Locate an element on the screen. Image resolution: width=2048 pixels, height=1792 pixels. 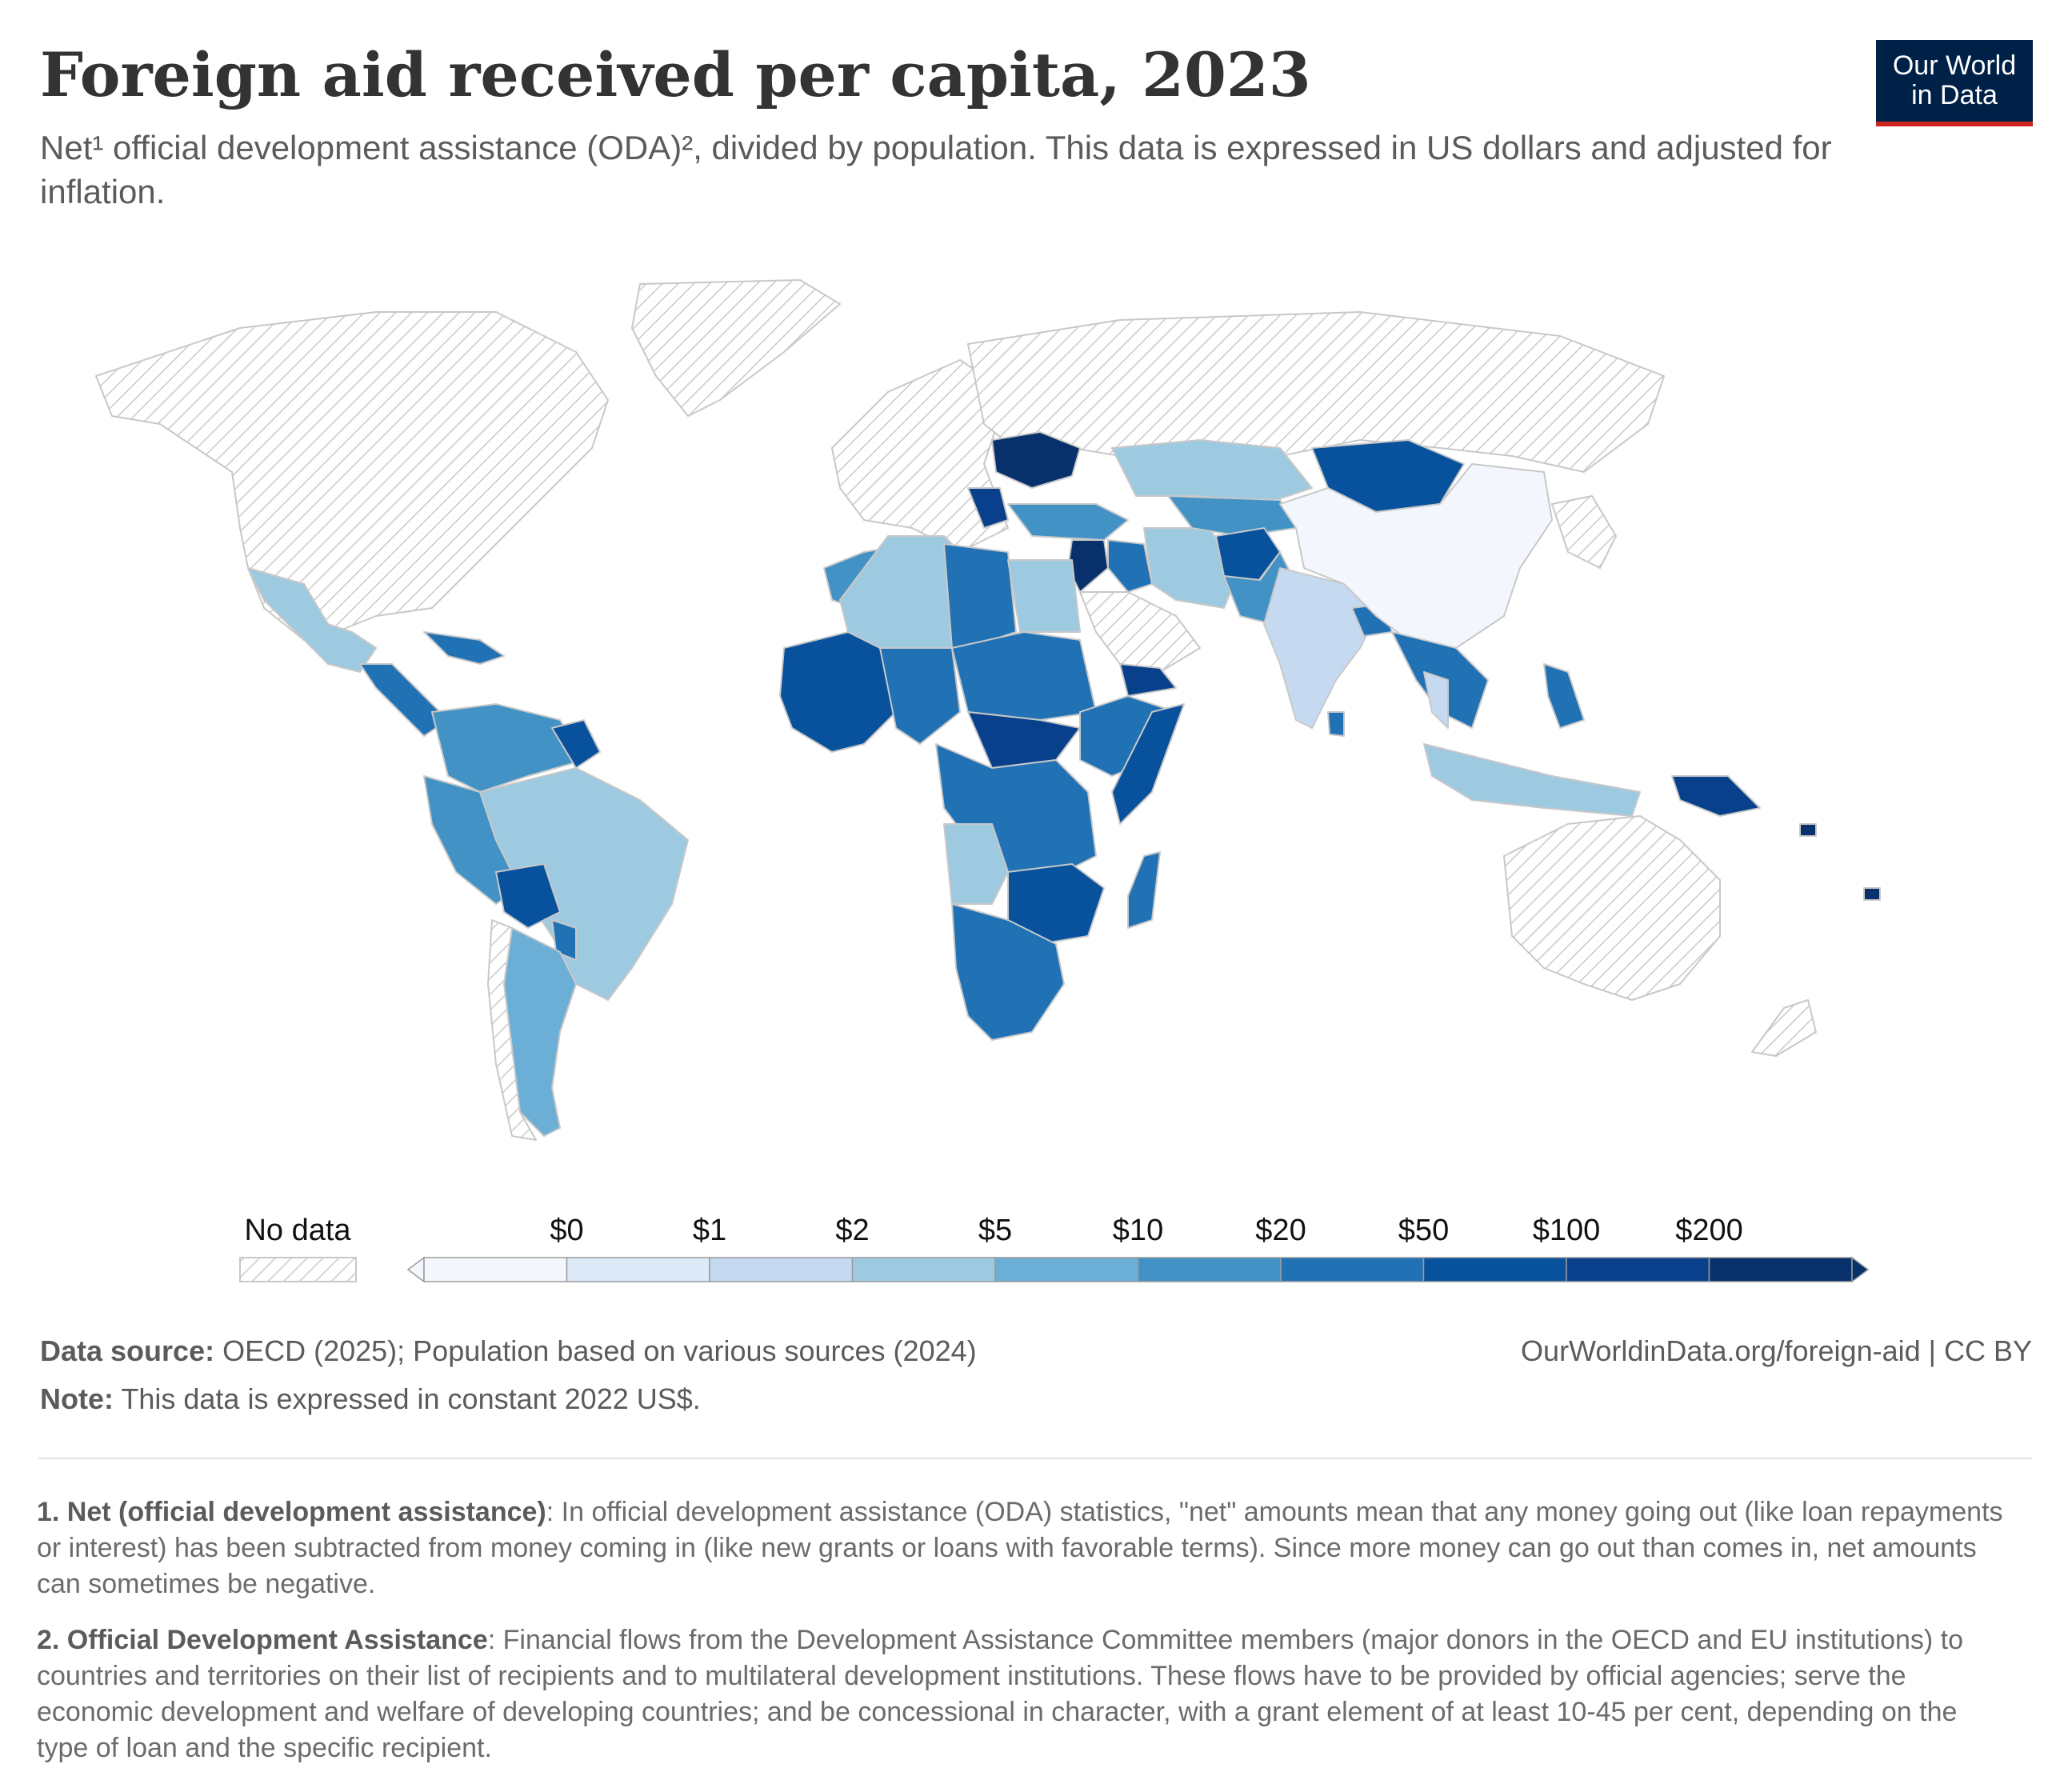
footer-divider is located at coordinates (1035, 1458).